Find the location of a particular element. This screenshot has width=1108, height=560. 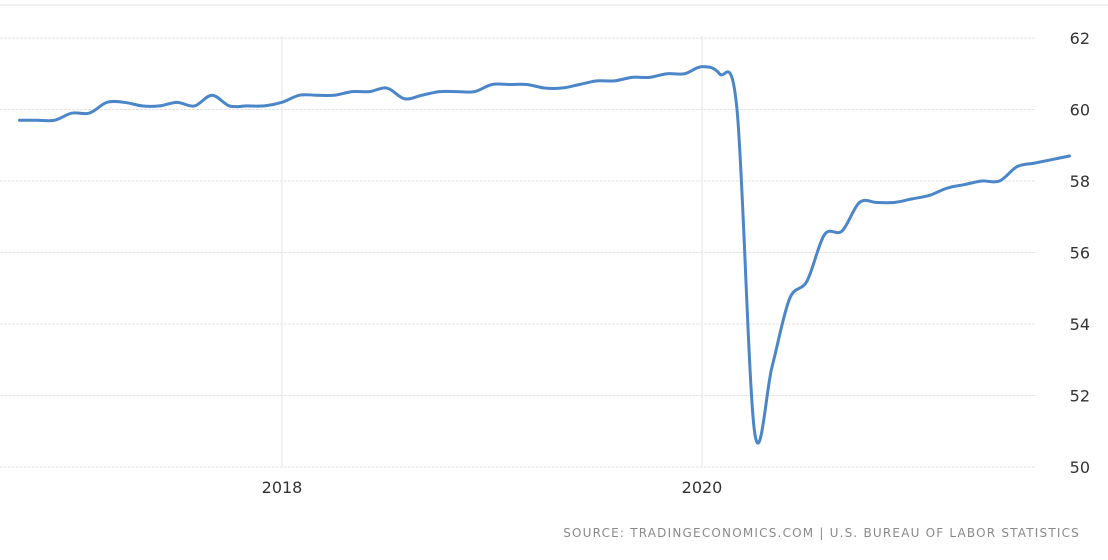

y-tick-label: 60 is located at coordinates (1080, 110).